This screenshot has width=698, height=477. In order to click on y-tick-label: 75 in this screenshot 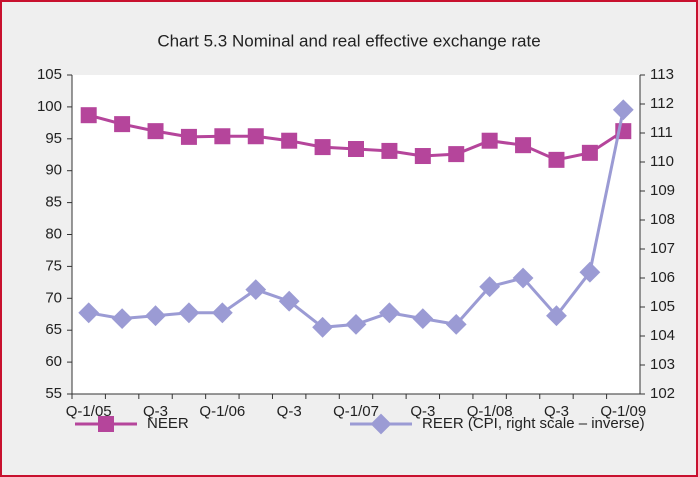, I will do `click(53, 265)`.